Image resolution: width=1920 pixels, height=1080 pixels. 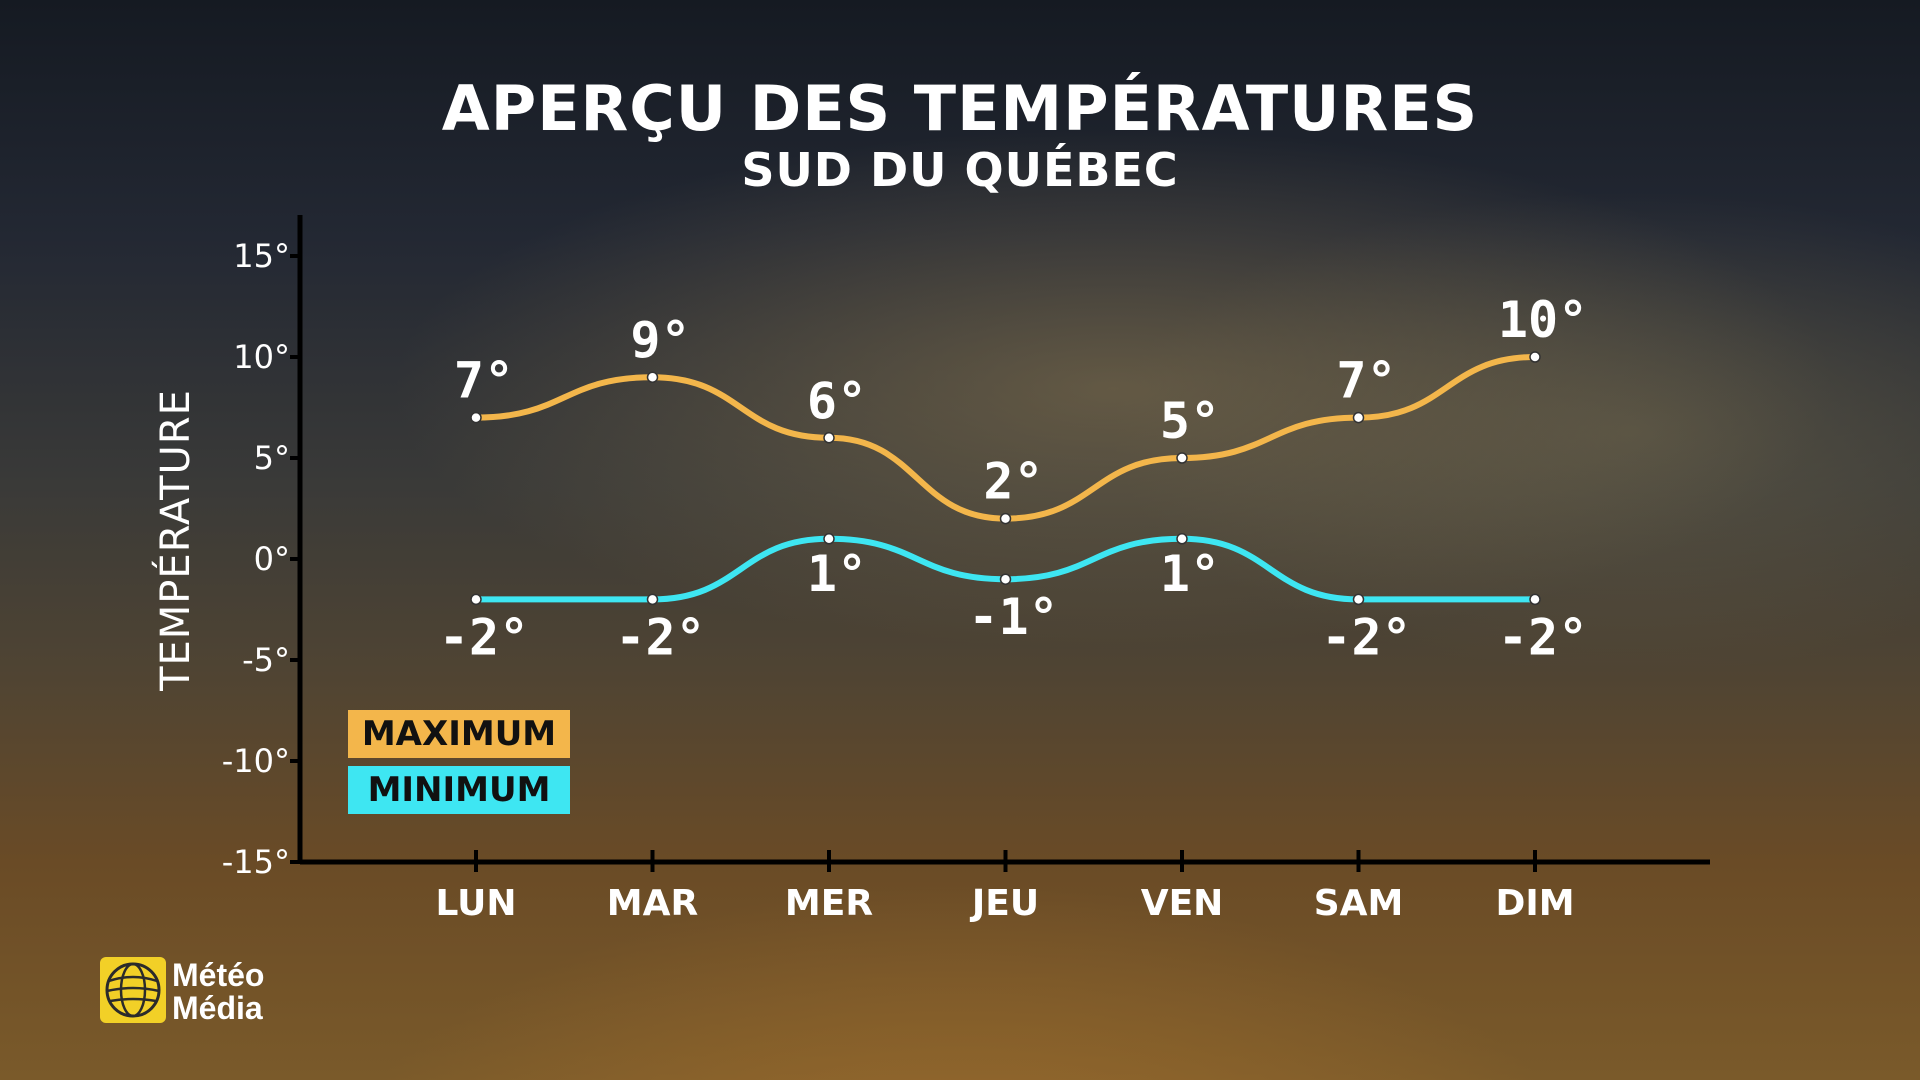 What do you see at coordinates (272, 458) in the screenshot?
I see `y-tick-label: 5°` at bounding box center [272, 458].